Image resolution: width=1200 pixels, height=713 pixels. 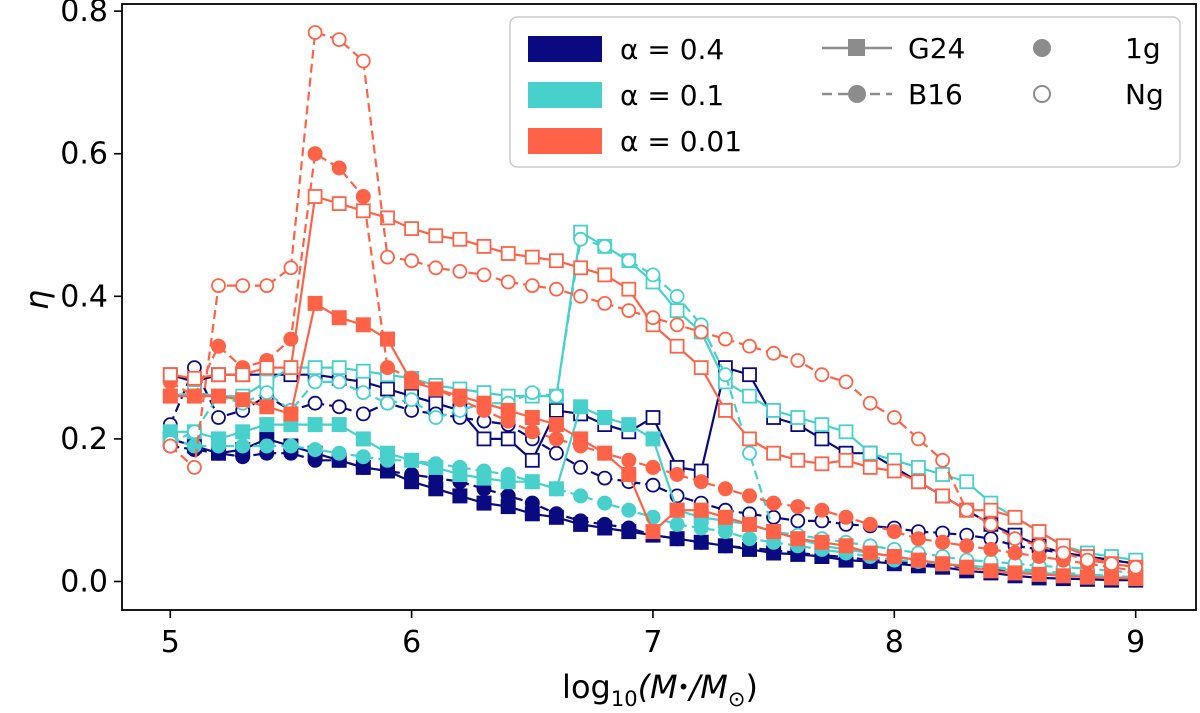 What do you see at coordinates (856, 47) in the screenshot?
I see `legend-marker-square` at bounding box center [856, 47].